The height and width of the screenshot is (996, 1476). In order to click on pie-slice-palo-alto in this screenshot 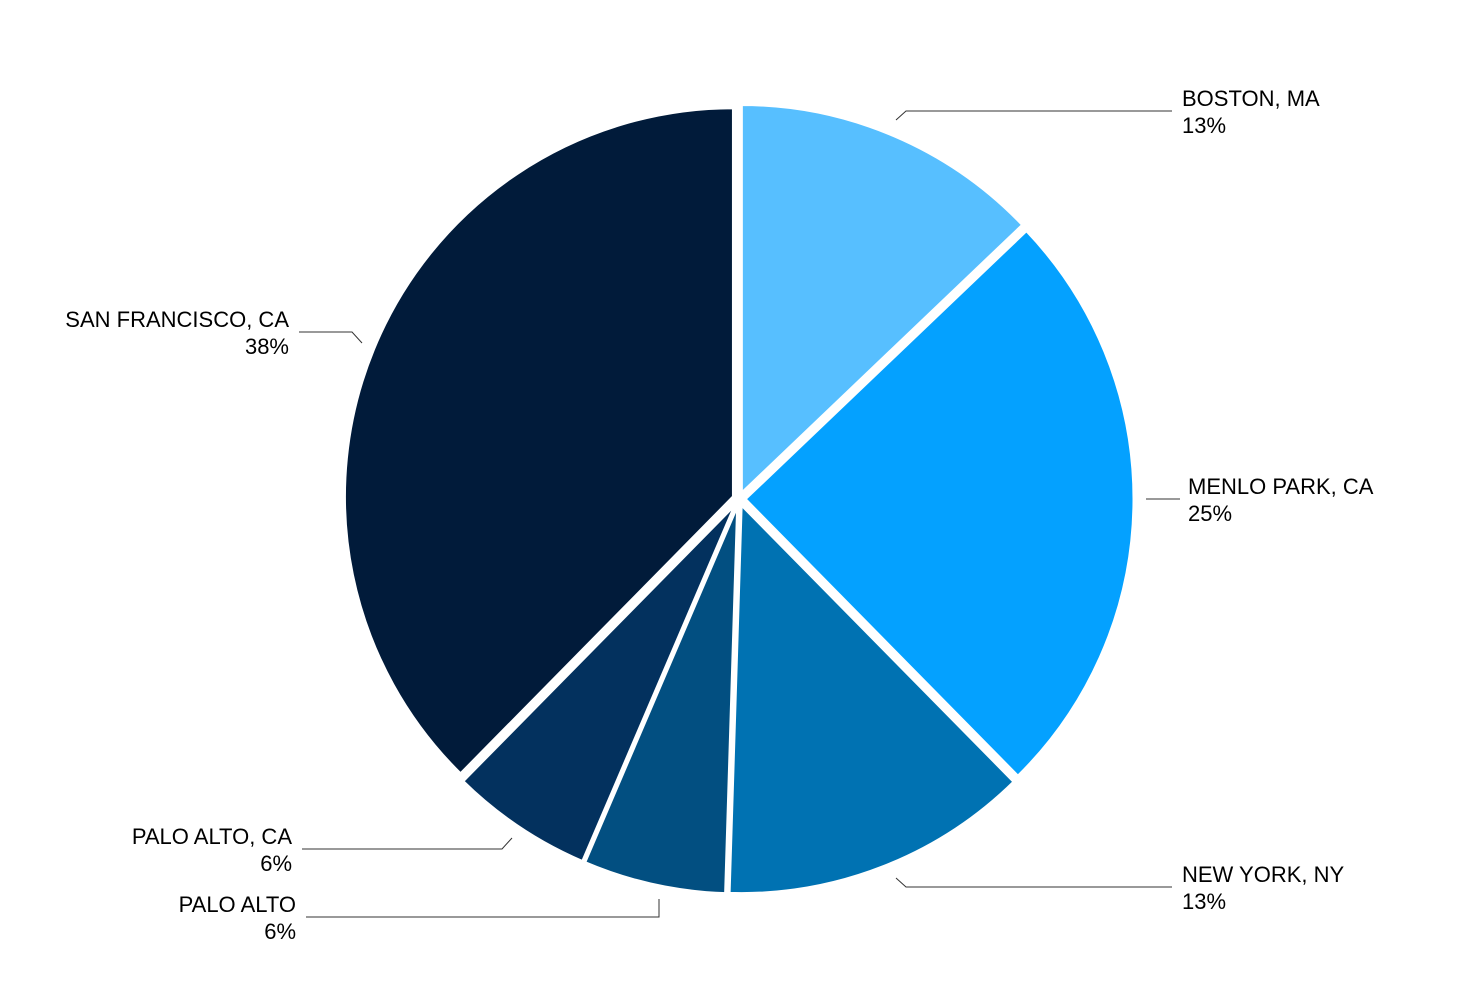, I will do `click(661, 700)`.